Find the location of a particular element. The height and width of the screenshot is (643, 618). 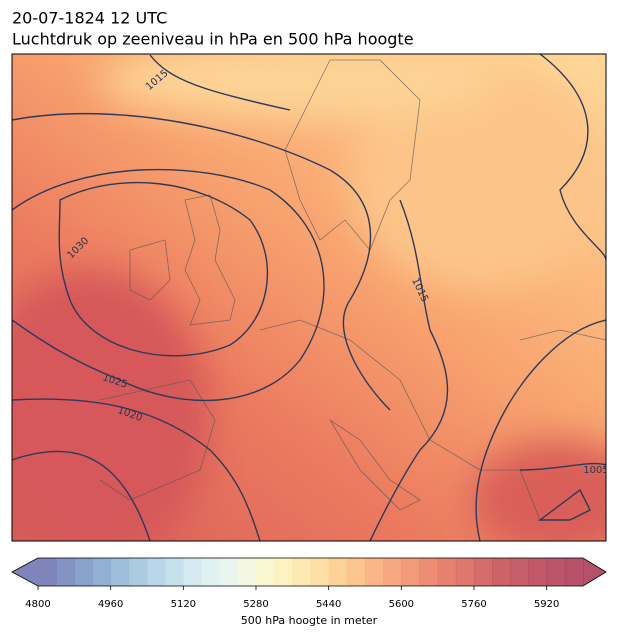

colorbar-outline is located at coordinates (309, 572).